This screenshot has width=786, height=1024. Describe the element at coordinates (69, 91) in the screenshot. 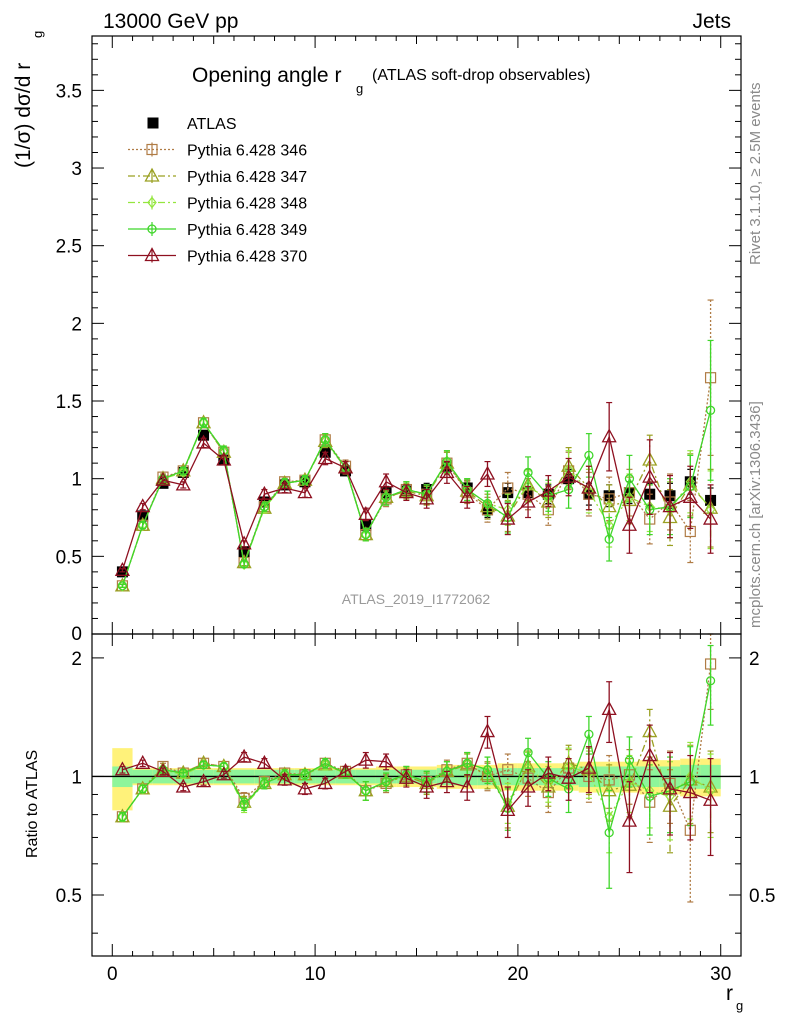

I see `y-tick-label: 3.5` at that location.